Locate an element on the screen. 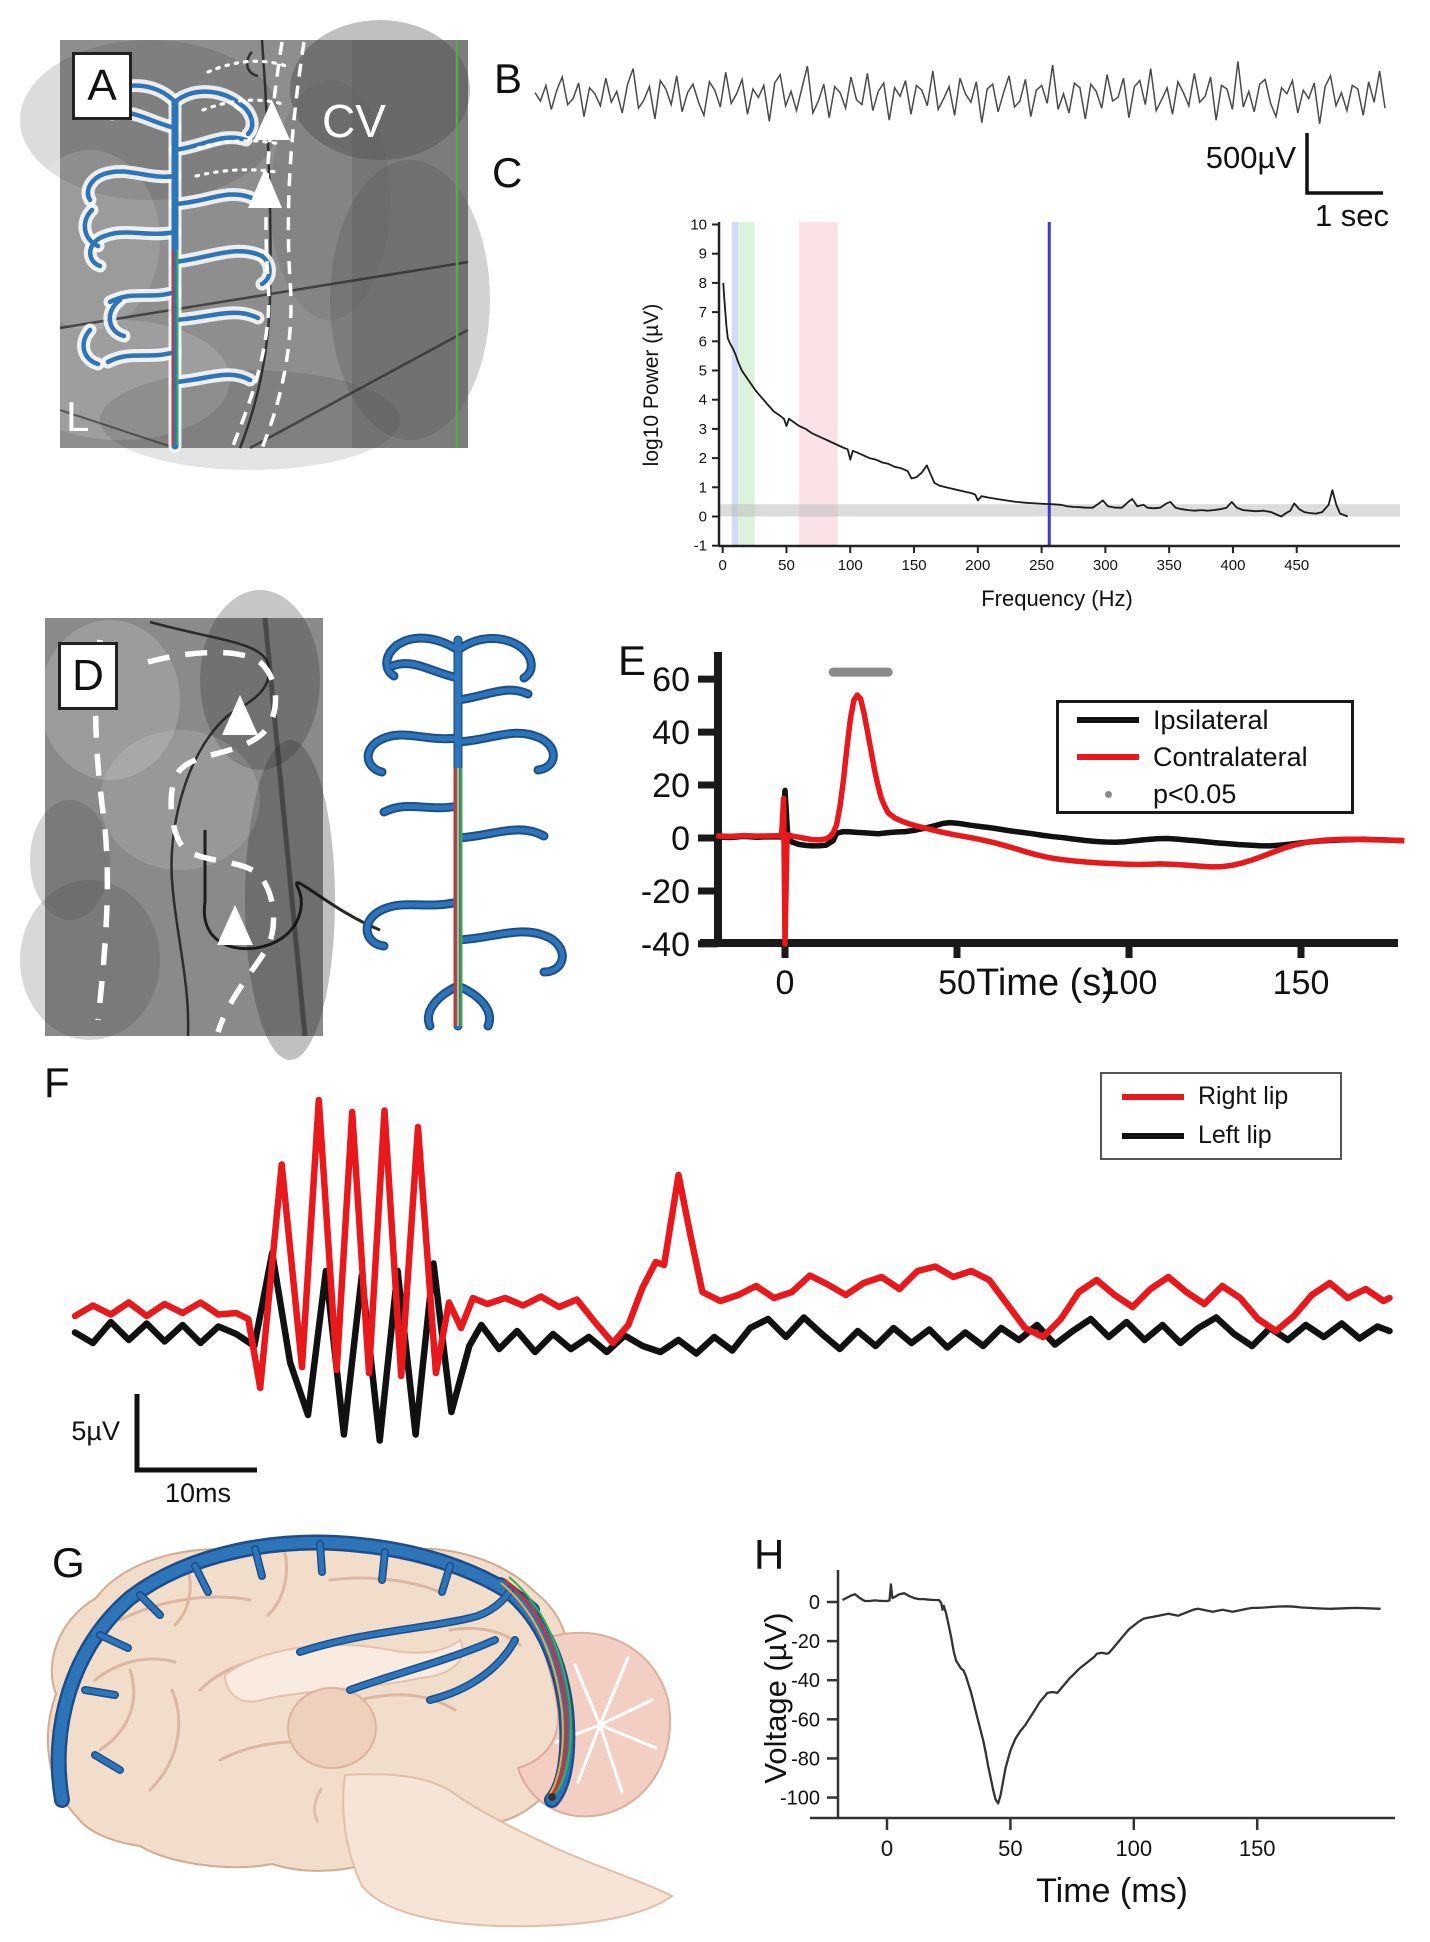 Image resolution: width=1430 pixels, height=1942 pixels. legend-label: p<0.05 is located at coordinates (1195, 793).